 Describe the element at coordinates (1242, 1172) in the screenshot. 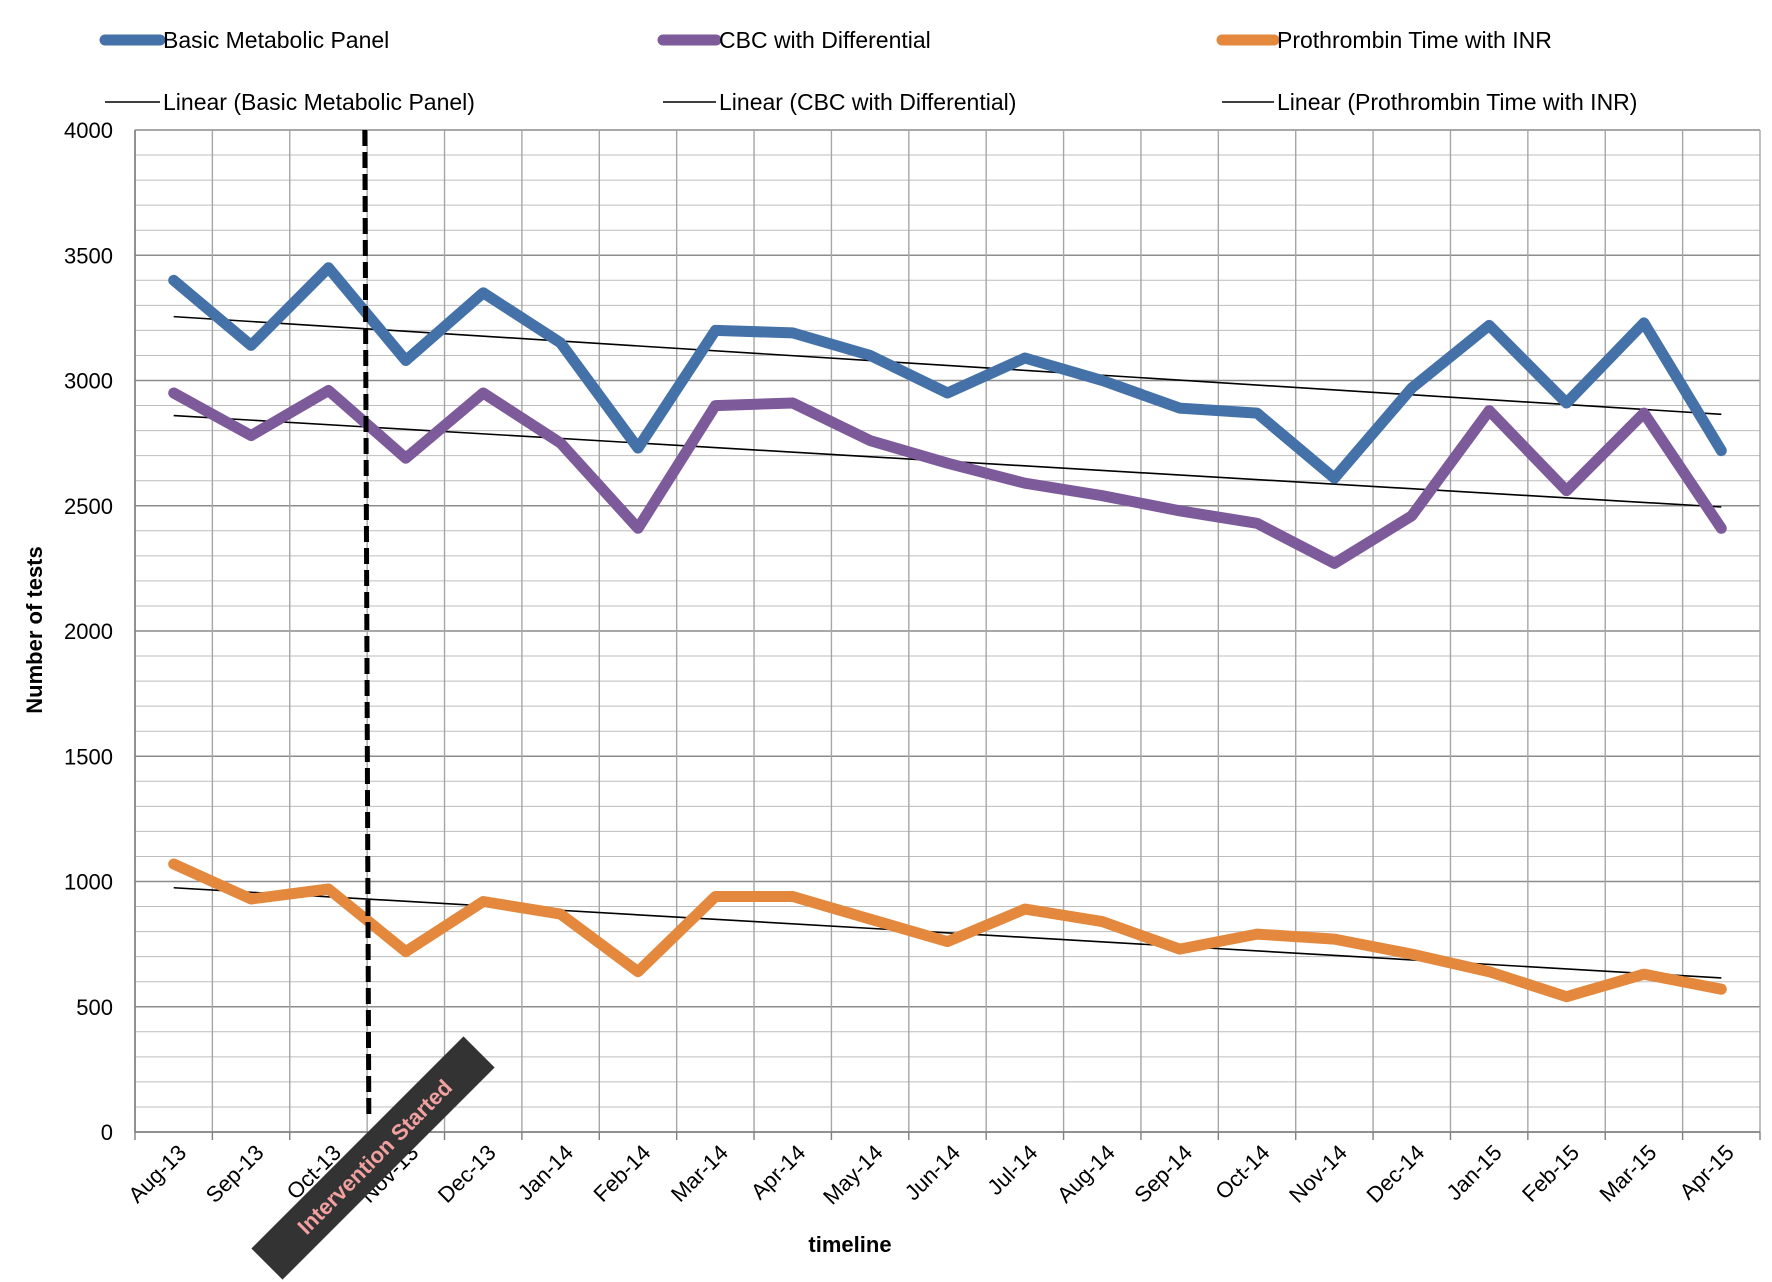

I see `x-tick-label: Oct-14` at that location.